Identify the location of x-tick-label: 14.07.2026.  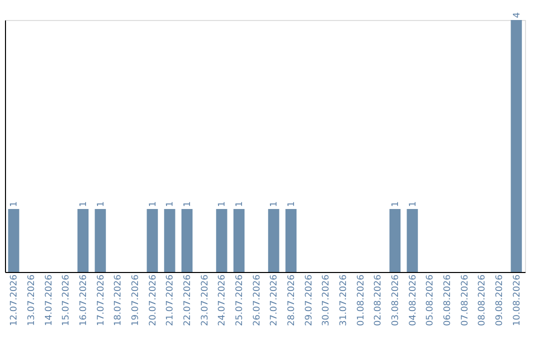
(49, 300).